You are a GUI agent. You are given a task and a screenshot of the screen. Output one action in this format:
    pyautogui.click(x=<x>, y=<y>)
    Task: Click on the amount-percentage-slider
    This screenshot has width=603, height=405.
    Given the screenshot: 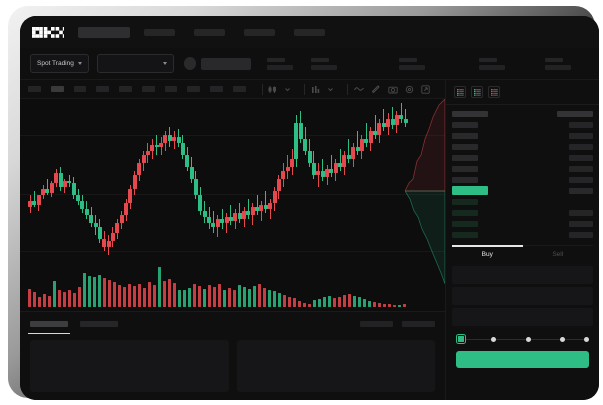 What is the action you would take?
    pyautogui.click(x=522, y=339)
    